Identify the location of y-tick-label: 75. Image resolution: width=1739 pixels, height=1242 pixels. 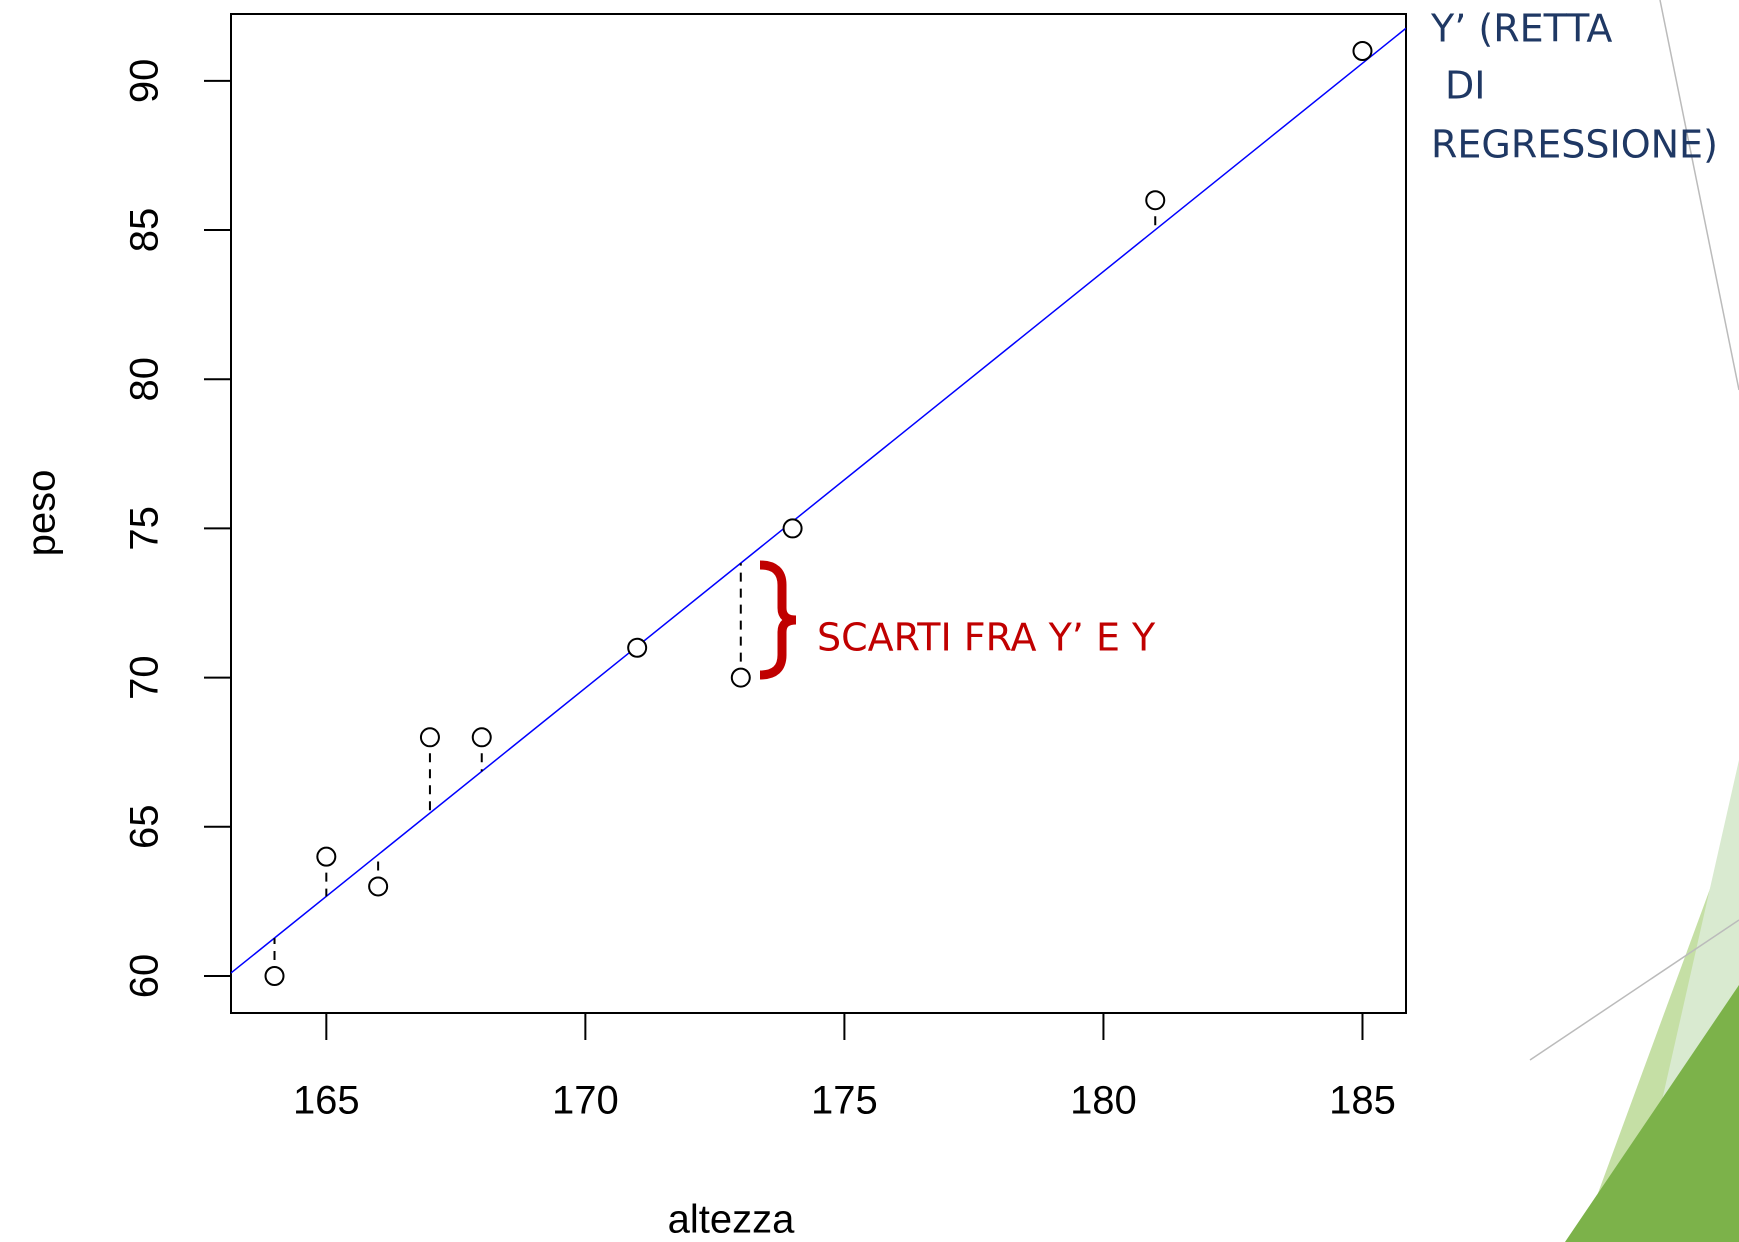
(145, 528).